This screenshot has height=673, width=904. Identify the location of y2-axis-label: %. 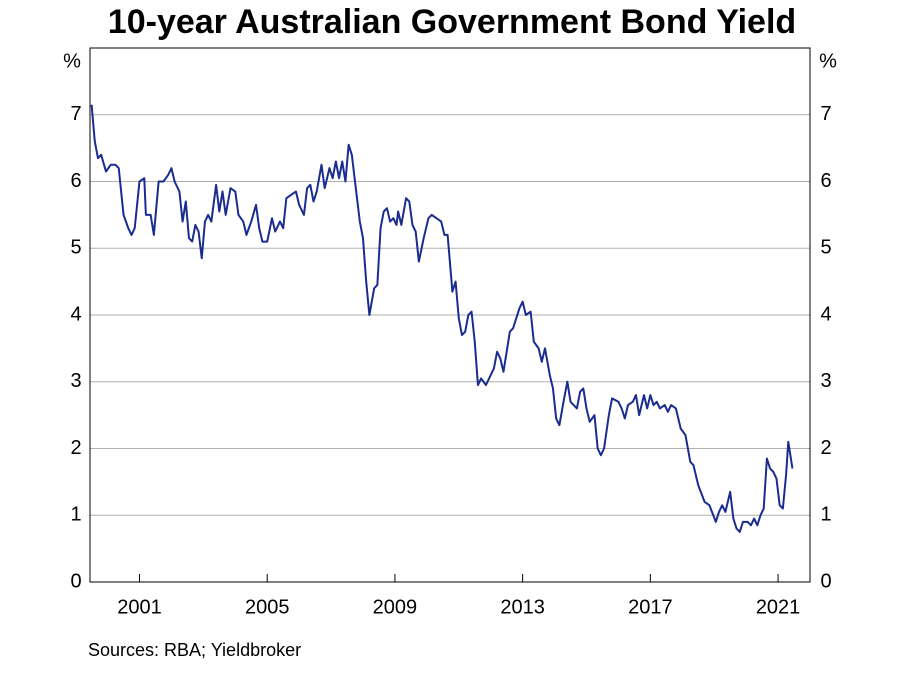
(828, 61).